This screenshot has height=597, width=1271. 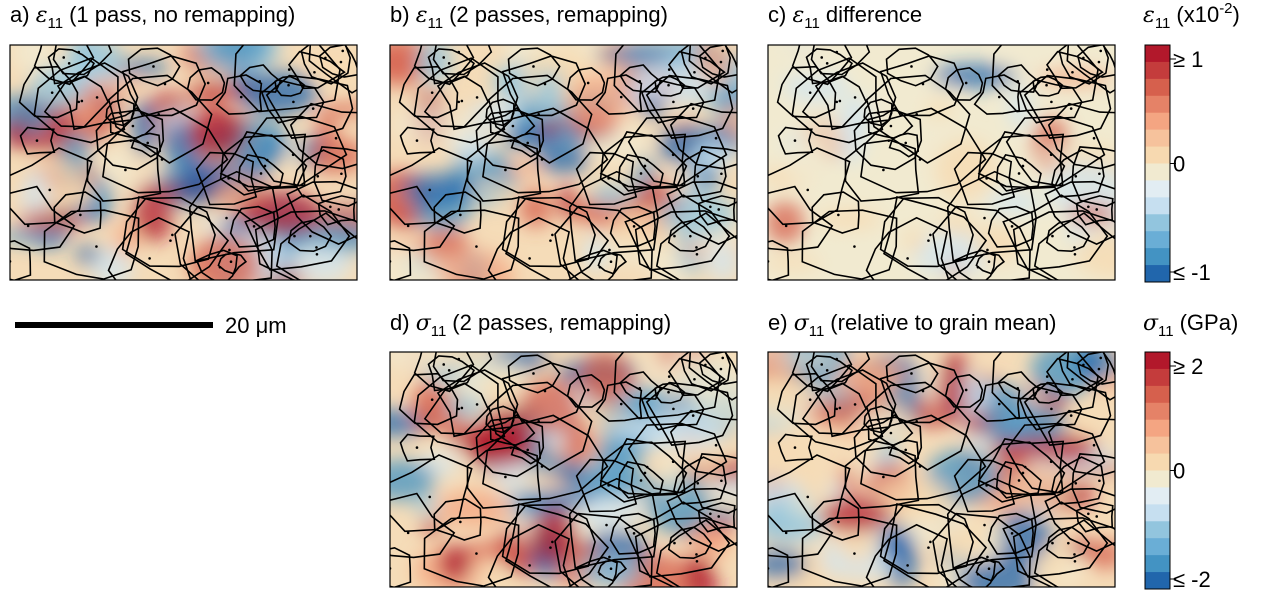 I want to click on panel-text: (1 pass, no remapping), so click(x=182, y=14).